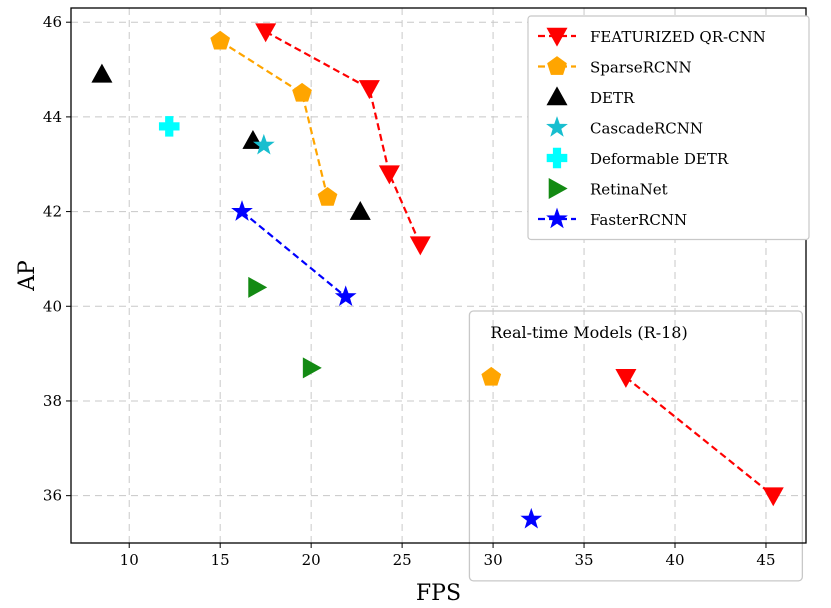 The height and width of the screenshot is (608, 831). What do you see at coordinates (52, 306) in the screenshot?
I see `y-tick-label: 40` at bounding box center [52, 306].